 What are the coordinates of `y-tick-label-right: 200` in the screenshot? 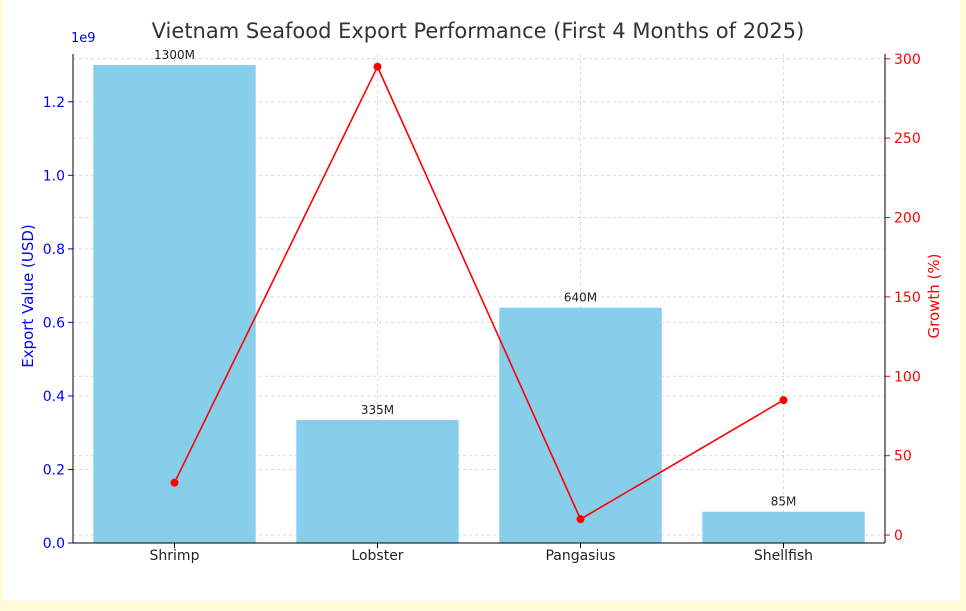 It's located at (907, 219).